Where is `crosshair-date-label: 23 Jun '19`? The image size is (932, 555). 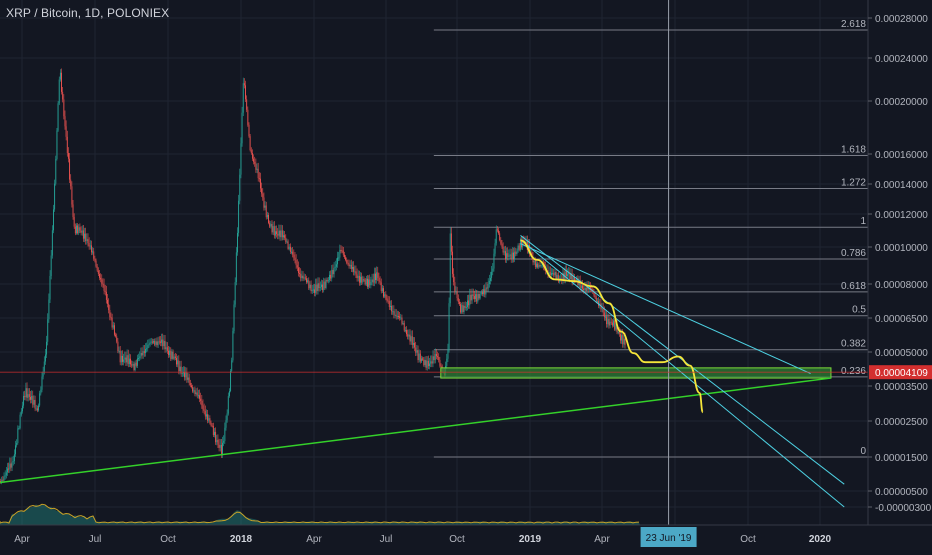
crosshair-date-label: 23 Jun '19 is located at coordinates (669, 538).